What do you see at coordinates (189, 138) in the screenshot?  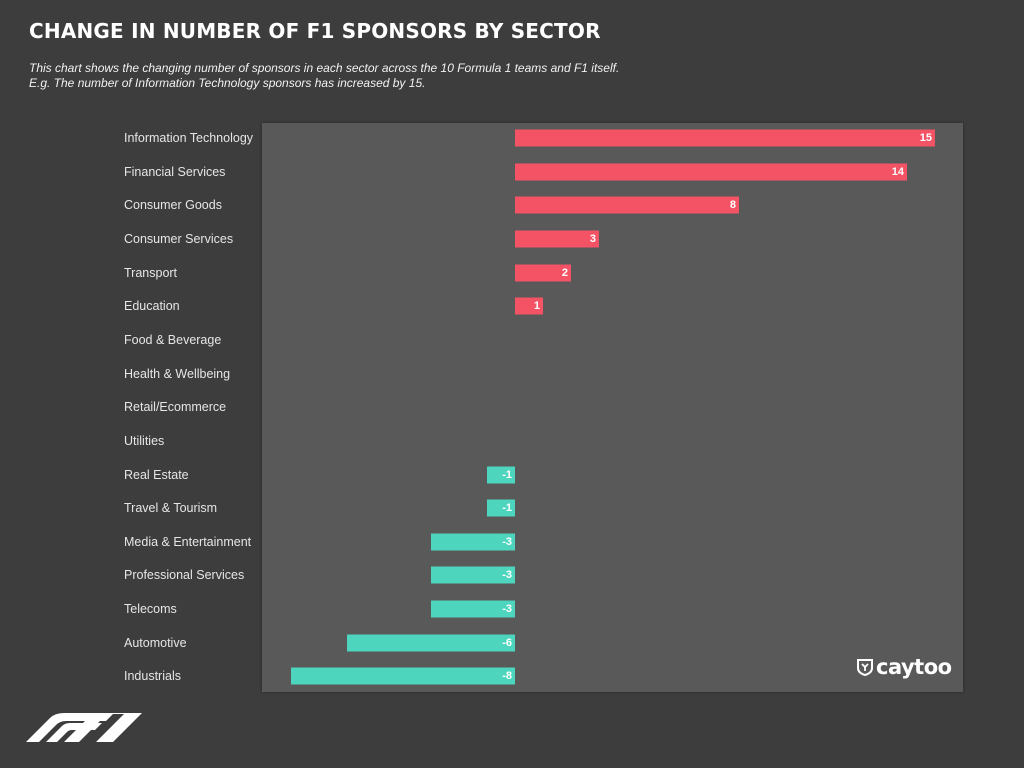 I see `category-label: Information Technology` at bounding box center [189, 138].